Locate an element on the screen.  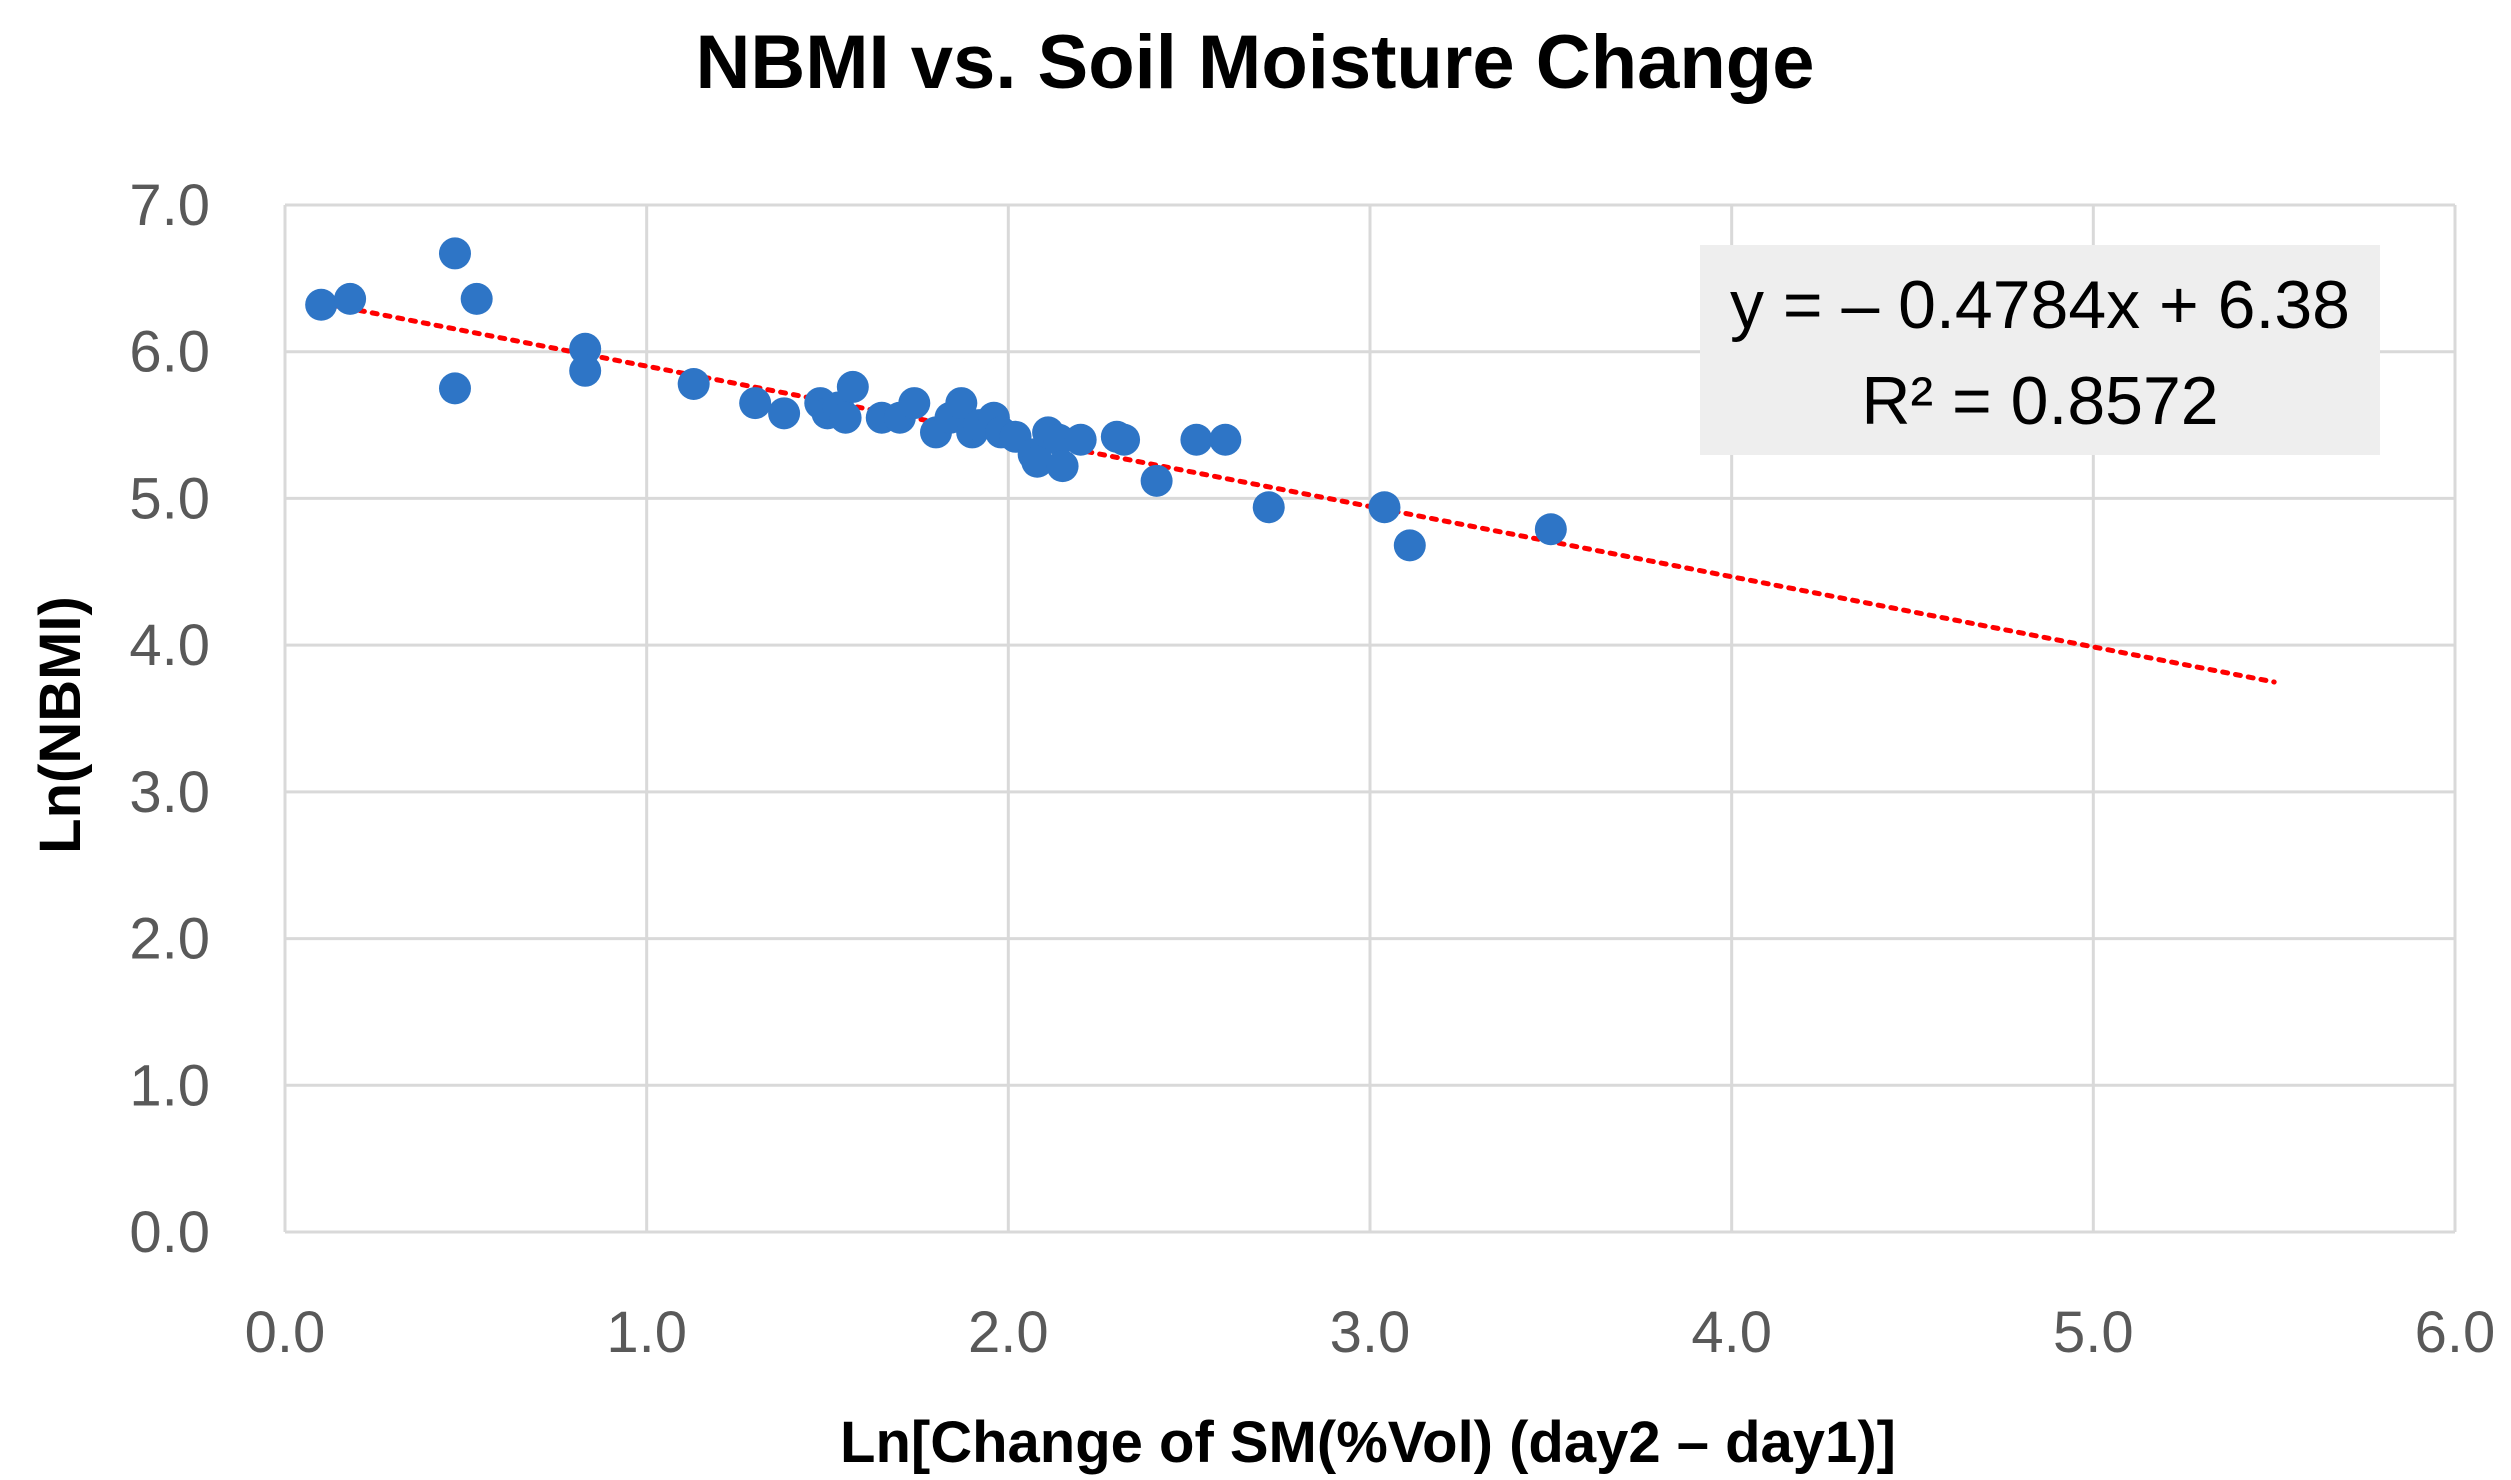
y-axis-title: Ln(NBMI) is located at coordinates (60, 725).